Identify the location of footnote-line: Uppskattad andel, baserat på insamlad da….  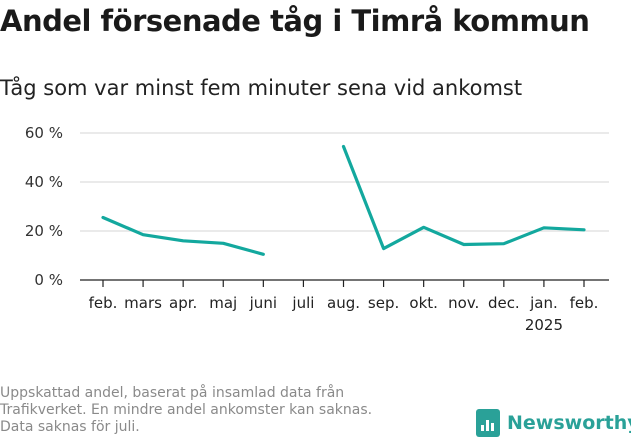
(172, 393).